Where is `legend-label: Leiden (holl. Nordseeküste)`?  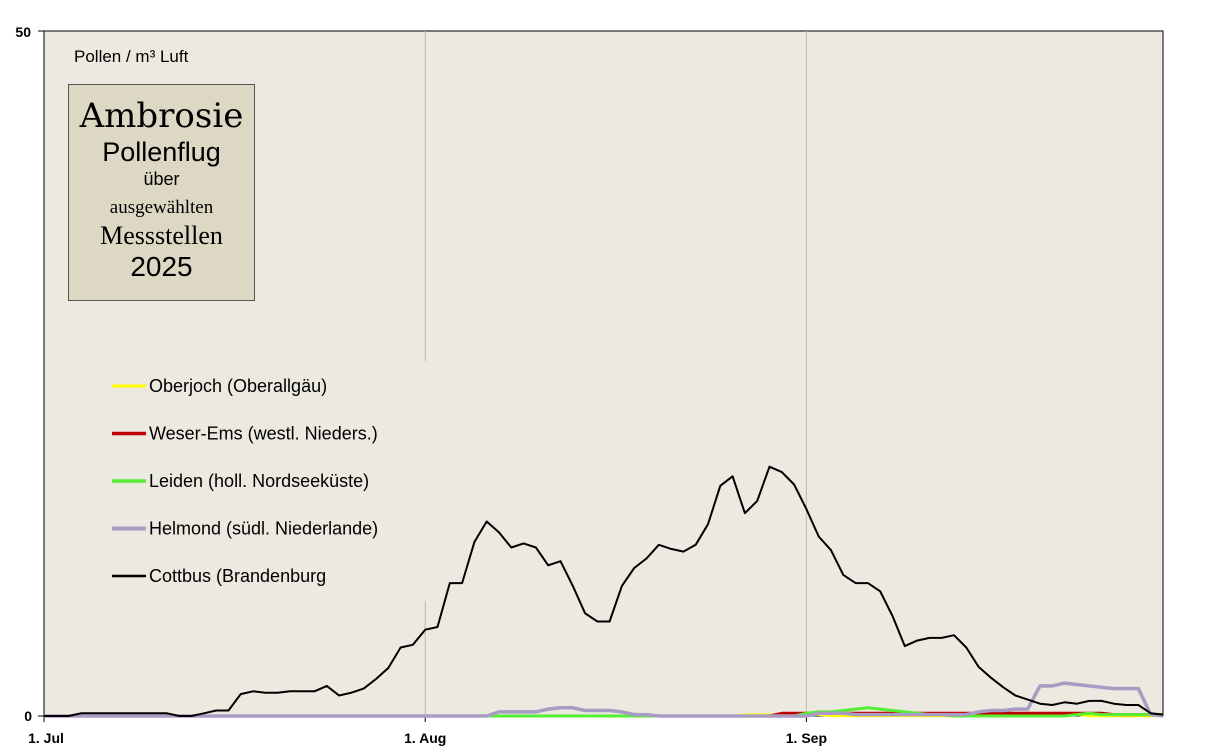
legend-label: Leiden (holl. Nordseeküste) is located at coordinates (259, 481).